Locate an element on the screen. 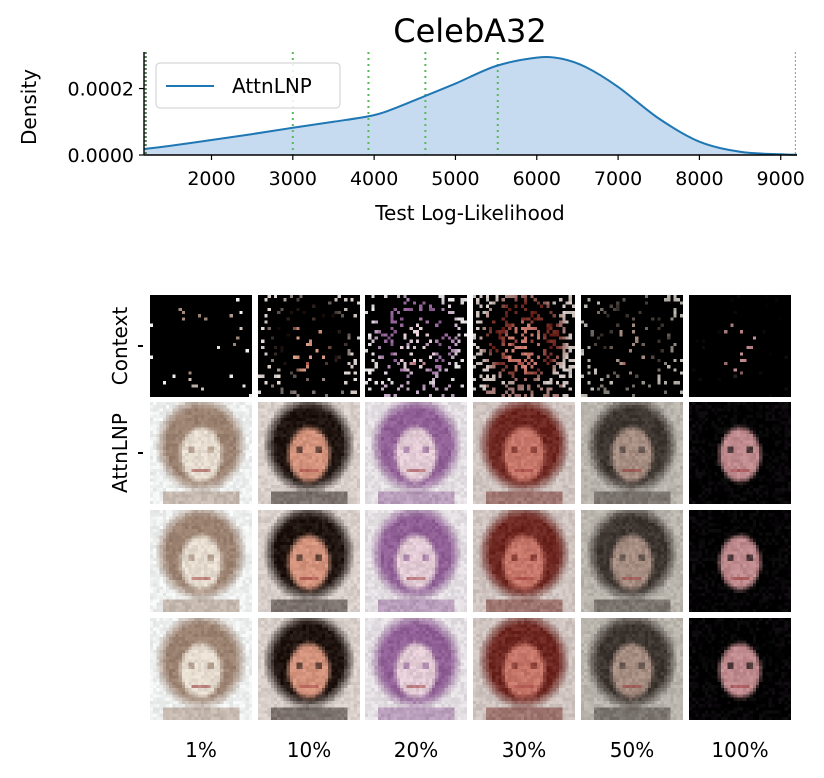 The width and height of the screenshot is (824, 778). column-label: 1% is located at coordinates (201, 750).